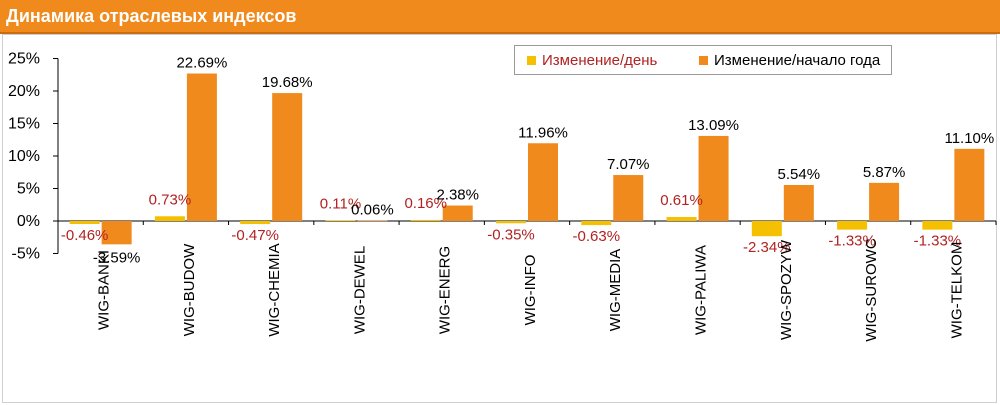 The image size is (1000, 405). I want to click on data-label-day: 0.11%, so click(340, 203).